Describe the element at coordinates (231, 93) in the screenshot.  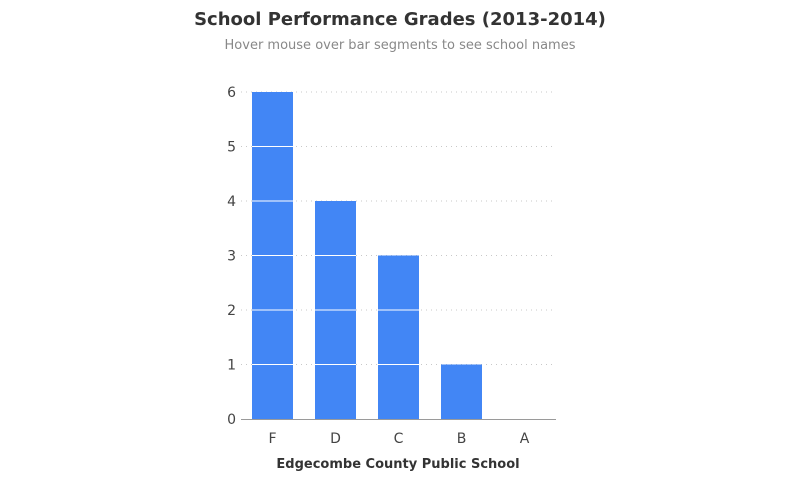
I see `y-tick-label: 6` at that location.